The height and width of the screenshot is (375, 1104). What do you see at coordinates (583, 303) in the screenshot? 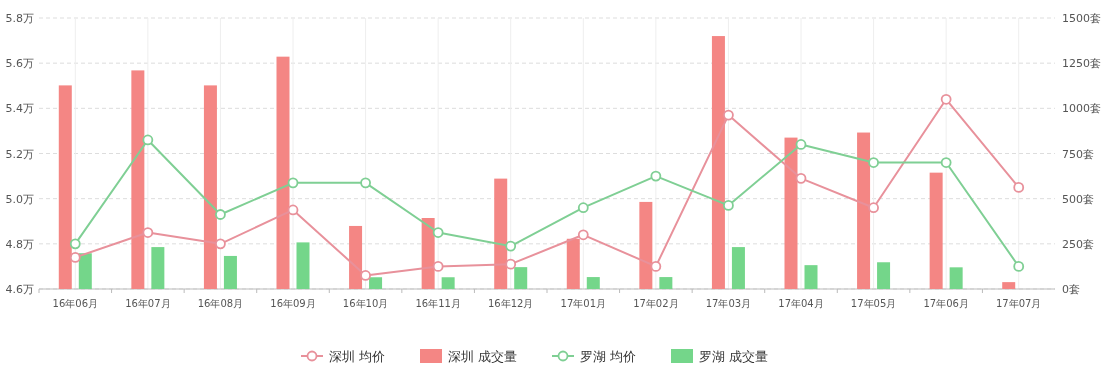
I see `x-tick-label: 17年01月` at bounding box center [583, 303].